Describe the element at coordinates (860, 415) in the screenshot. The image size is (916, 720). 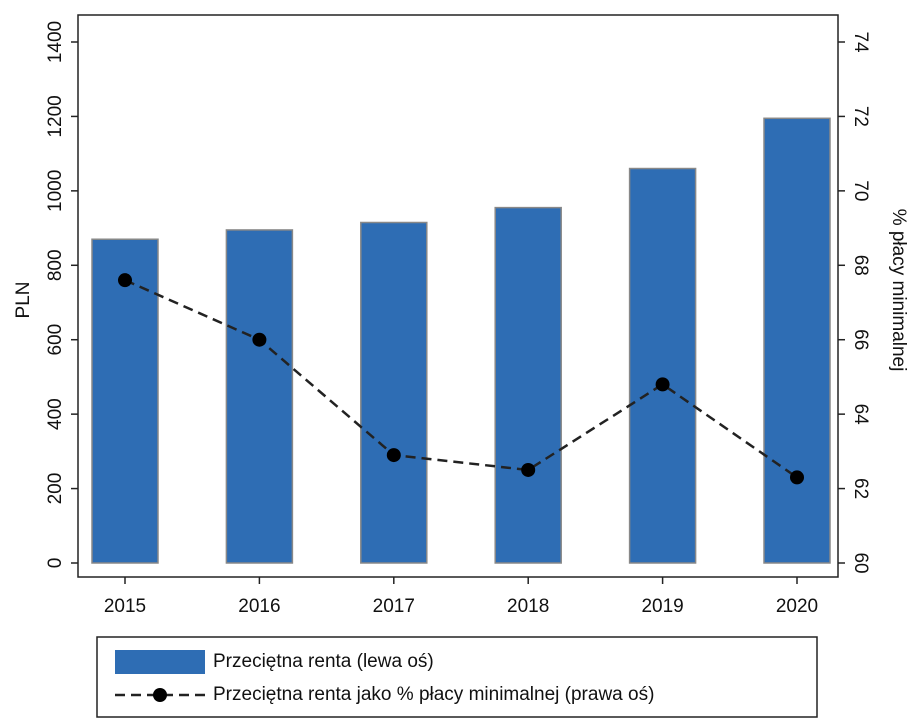
I see `y2-tick-label: 64` at that location.